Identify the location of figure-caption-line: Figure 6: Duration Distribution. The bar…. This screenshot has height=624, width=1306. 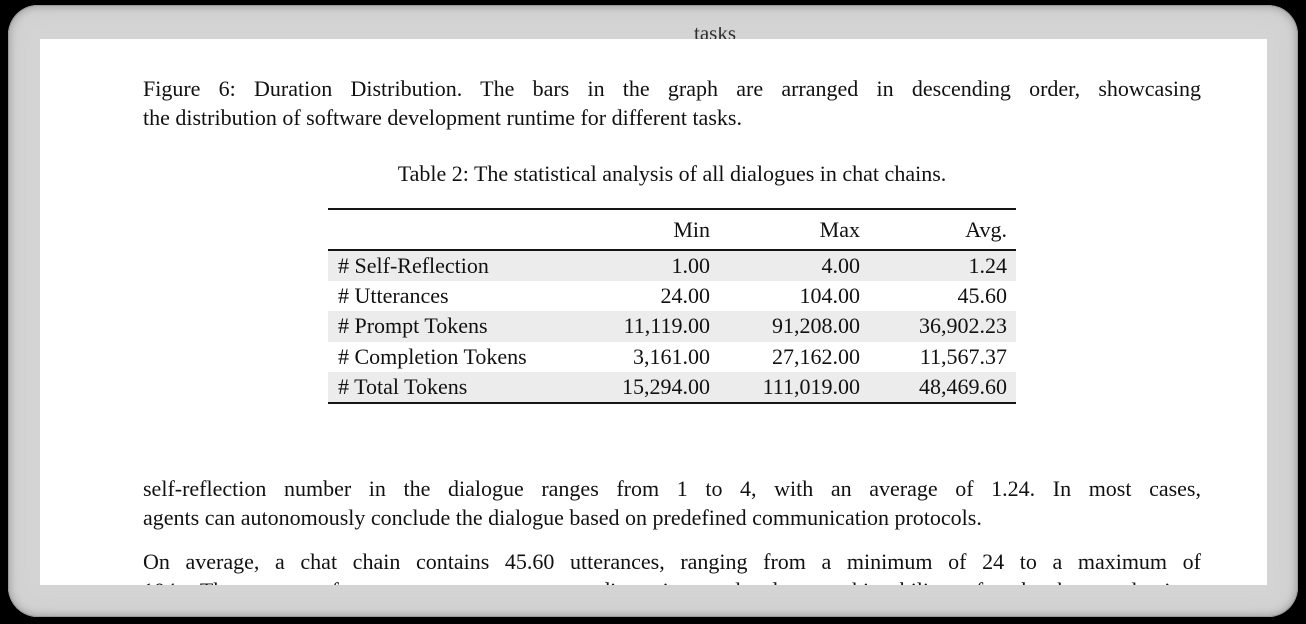
(672, 88).